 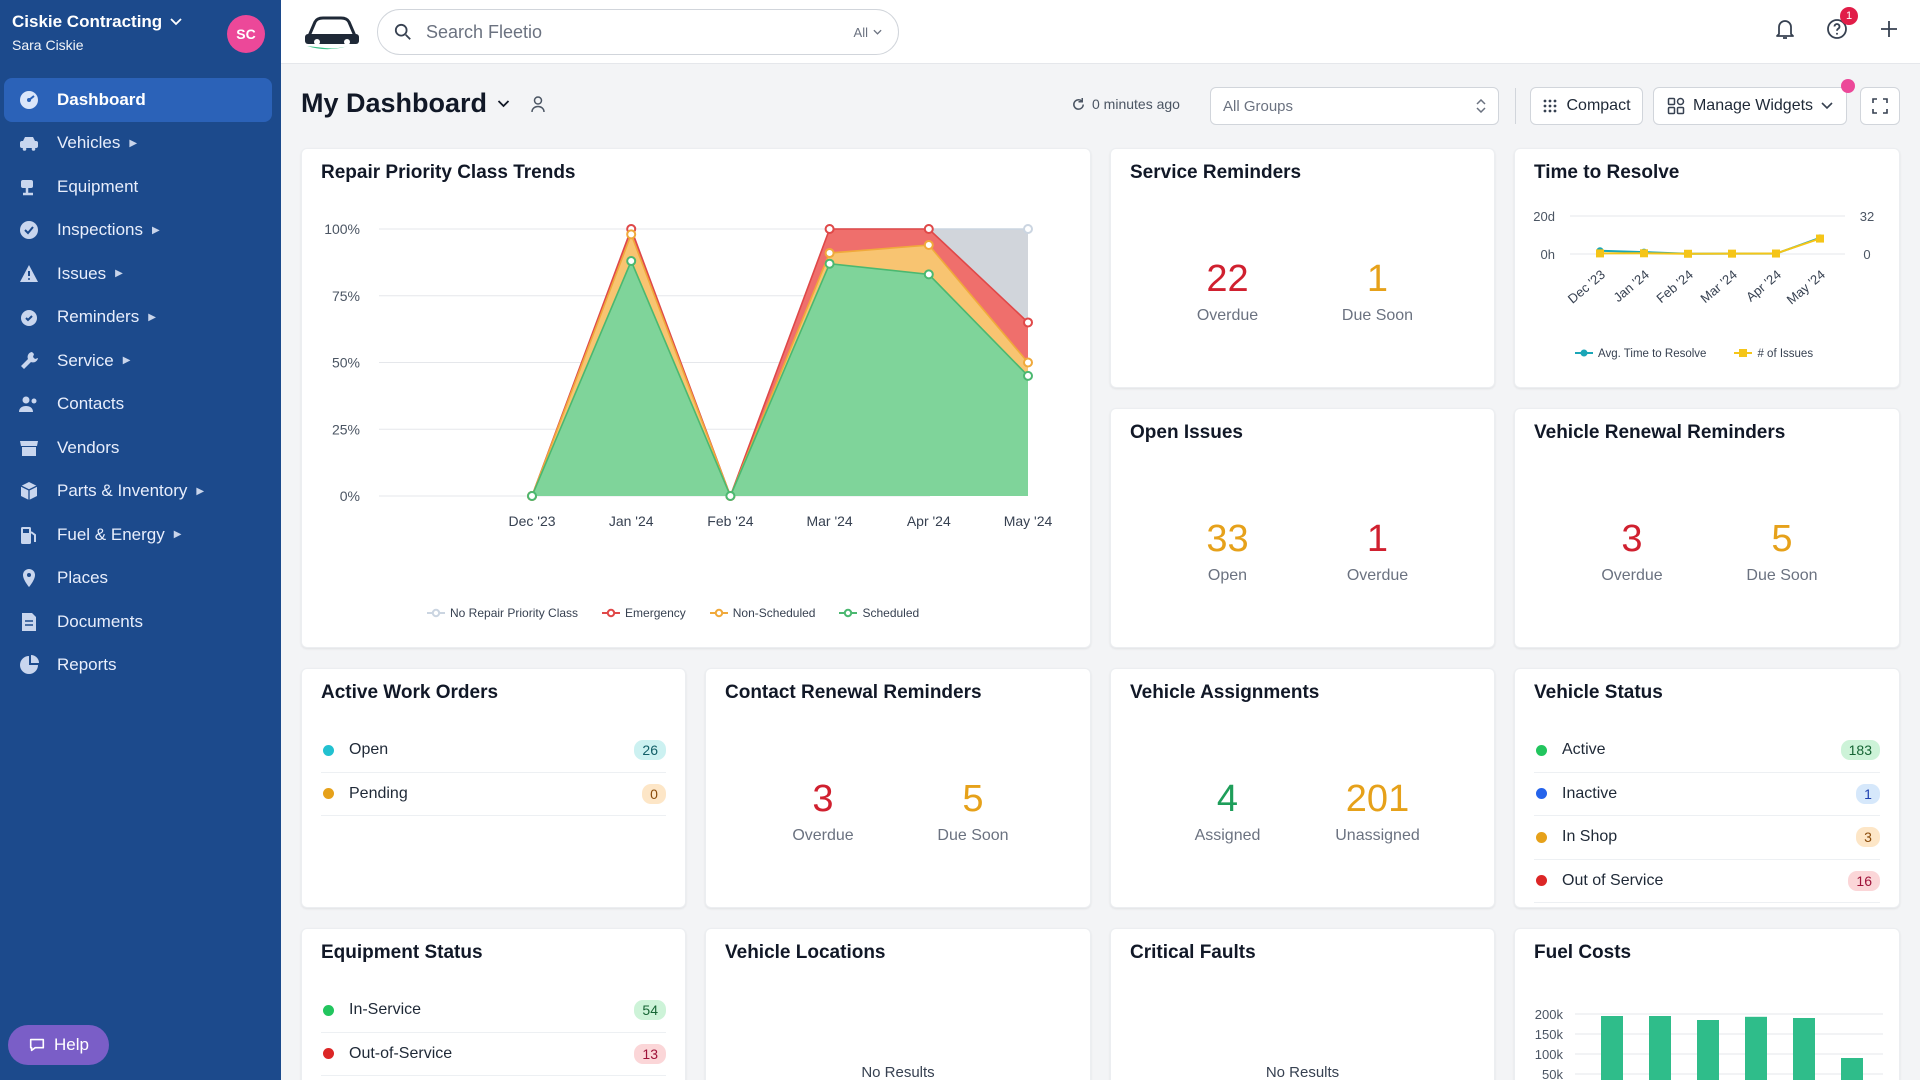 I want to click on assigned-stat: 4 Assigned, so click(x=1228, y=811).